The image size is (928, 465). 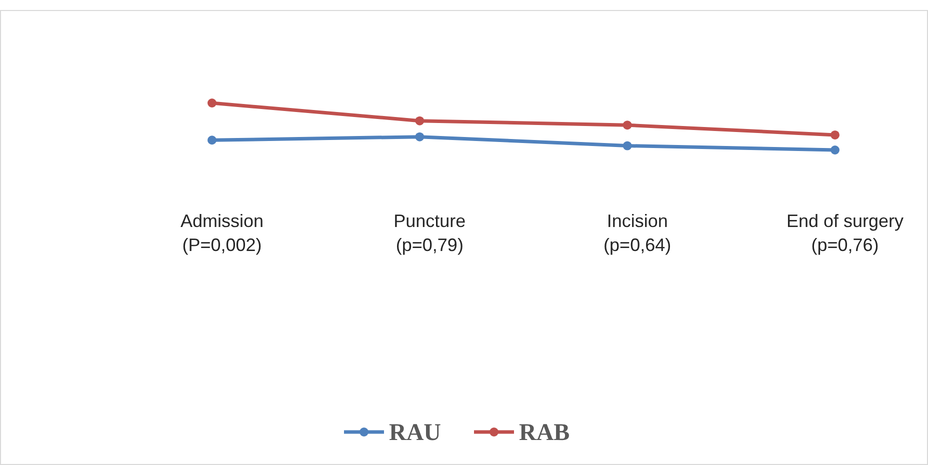 I want to click on x-tick-label: Incision (p=0,64), so click(x=638, y=233).